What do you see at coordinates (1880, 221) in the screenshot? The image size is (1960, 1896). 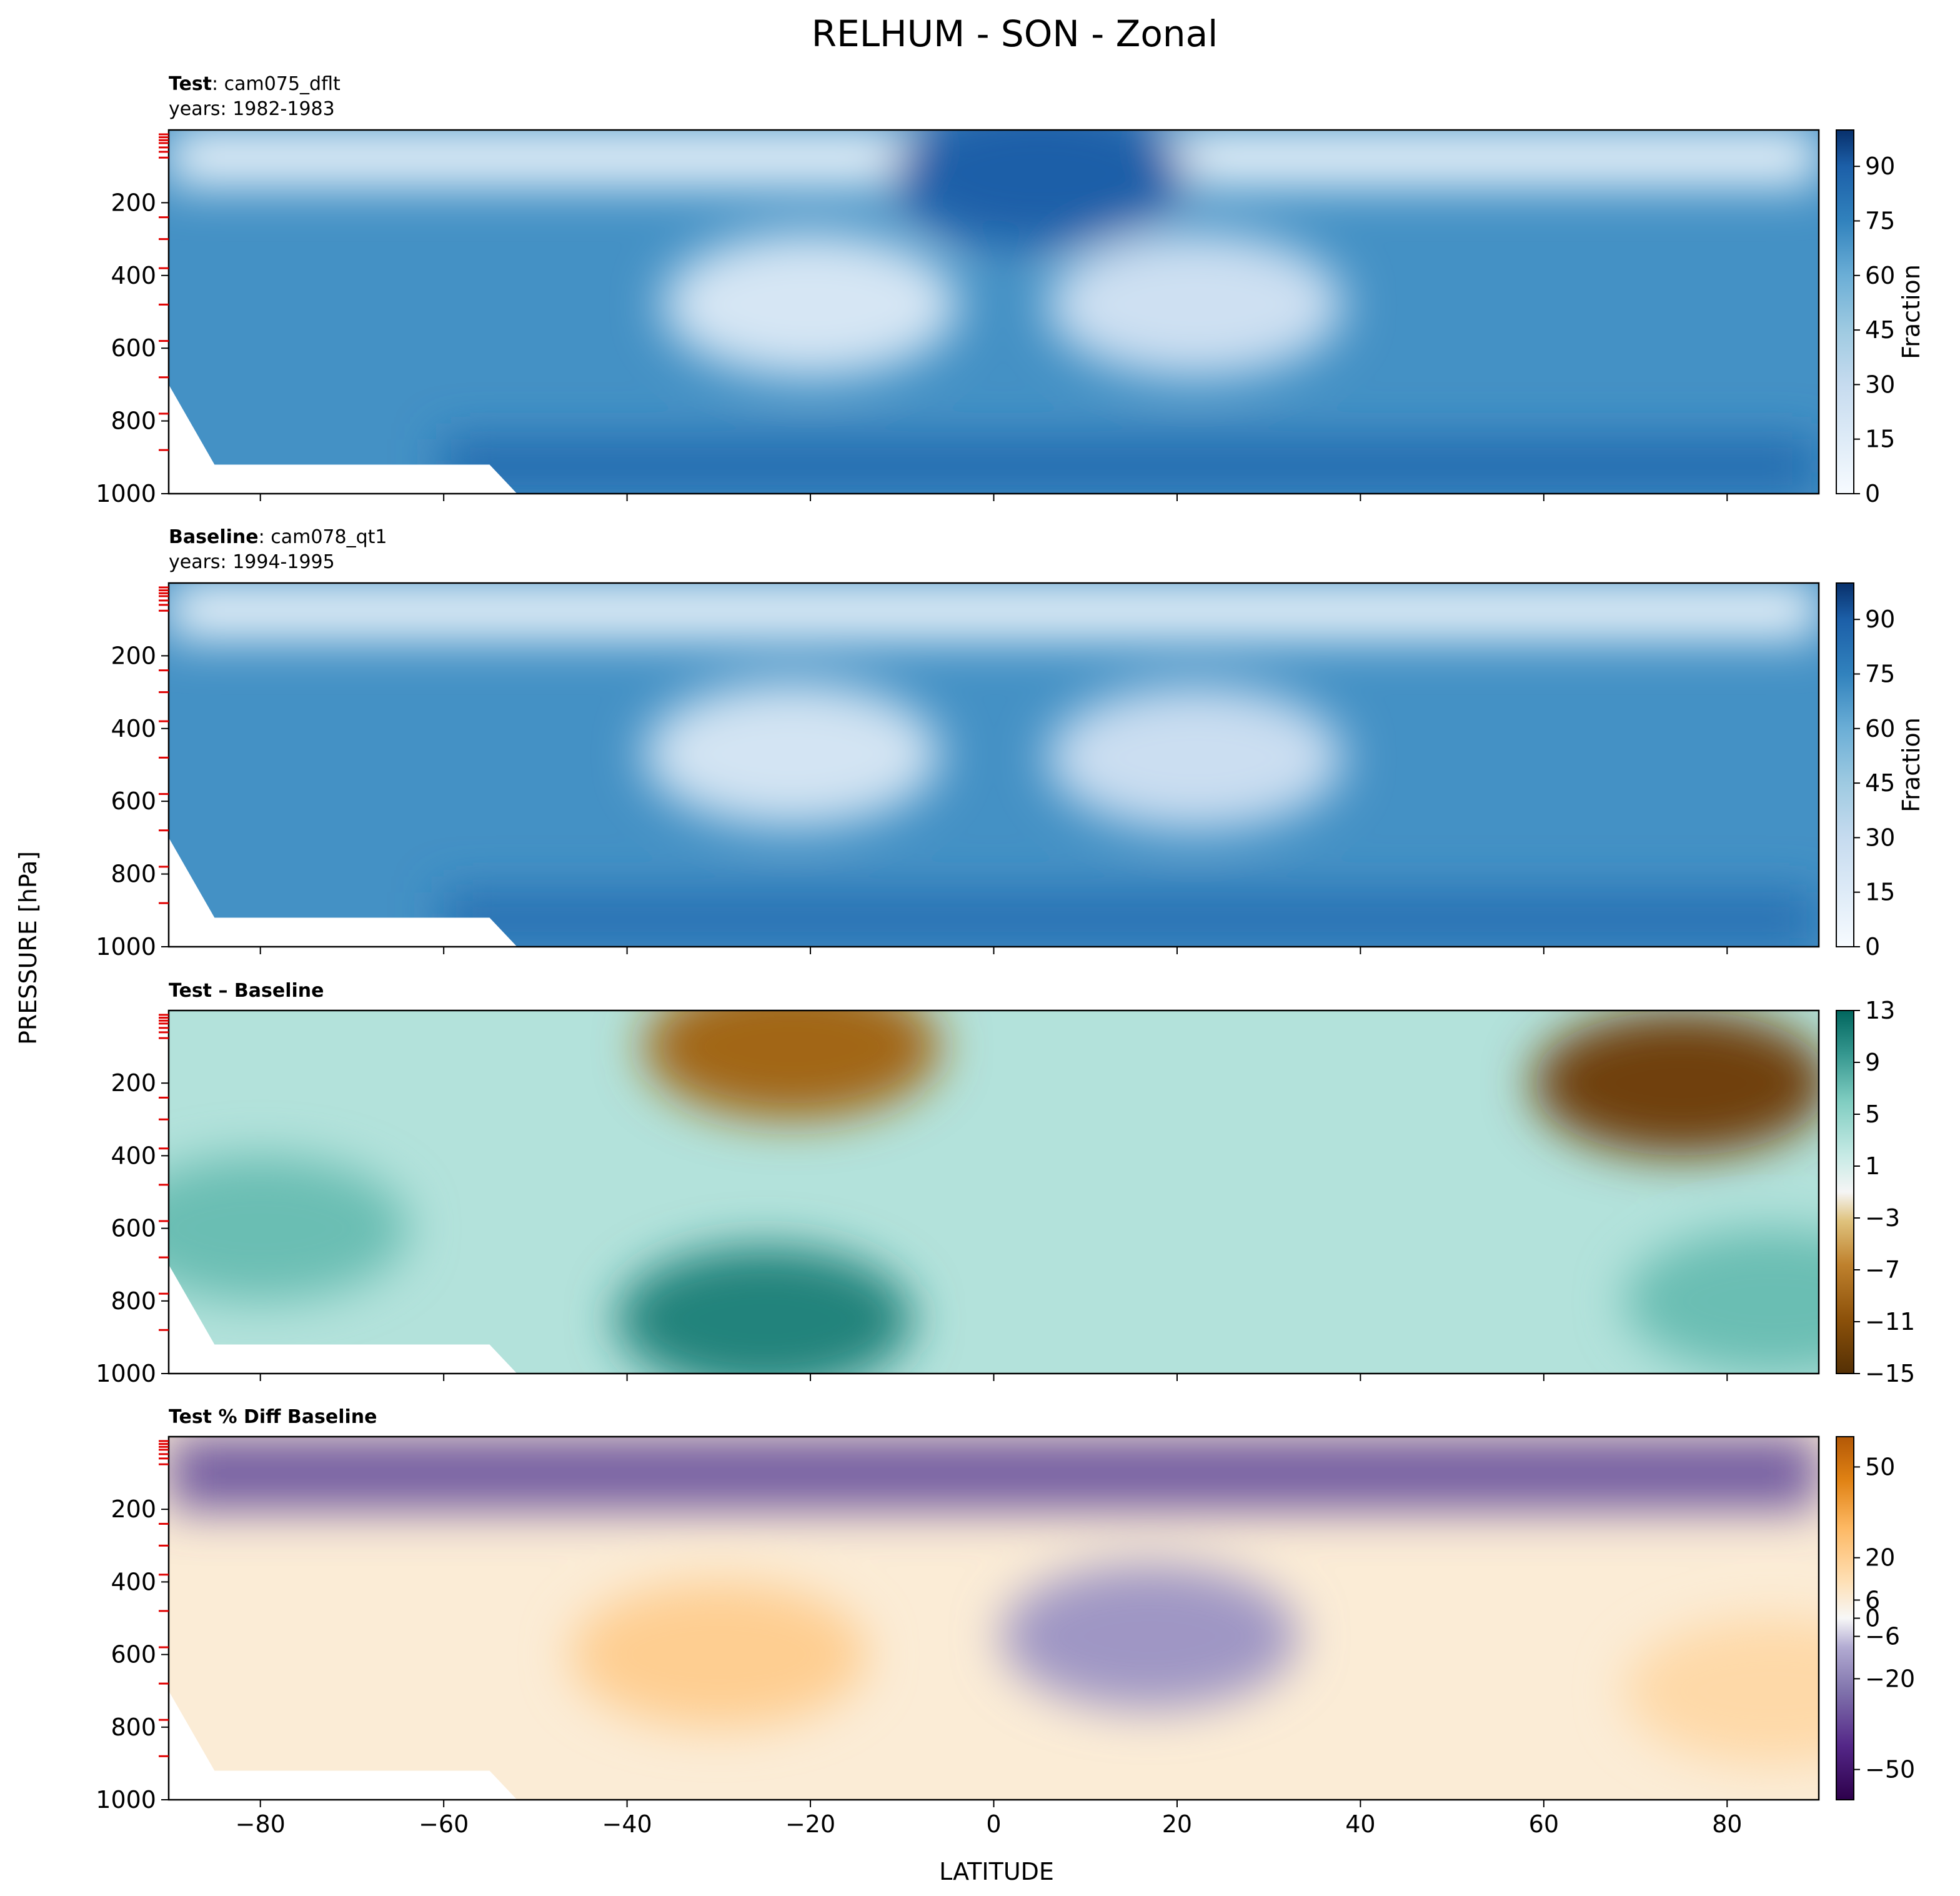 I see `colorbar-tick-label: 75` at bounding box center [1880, 221].